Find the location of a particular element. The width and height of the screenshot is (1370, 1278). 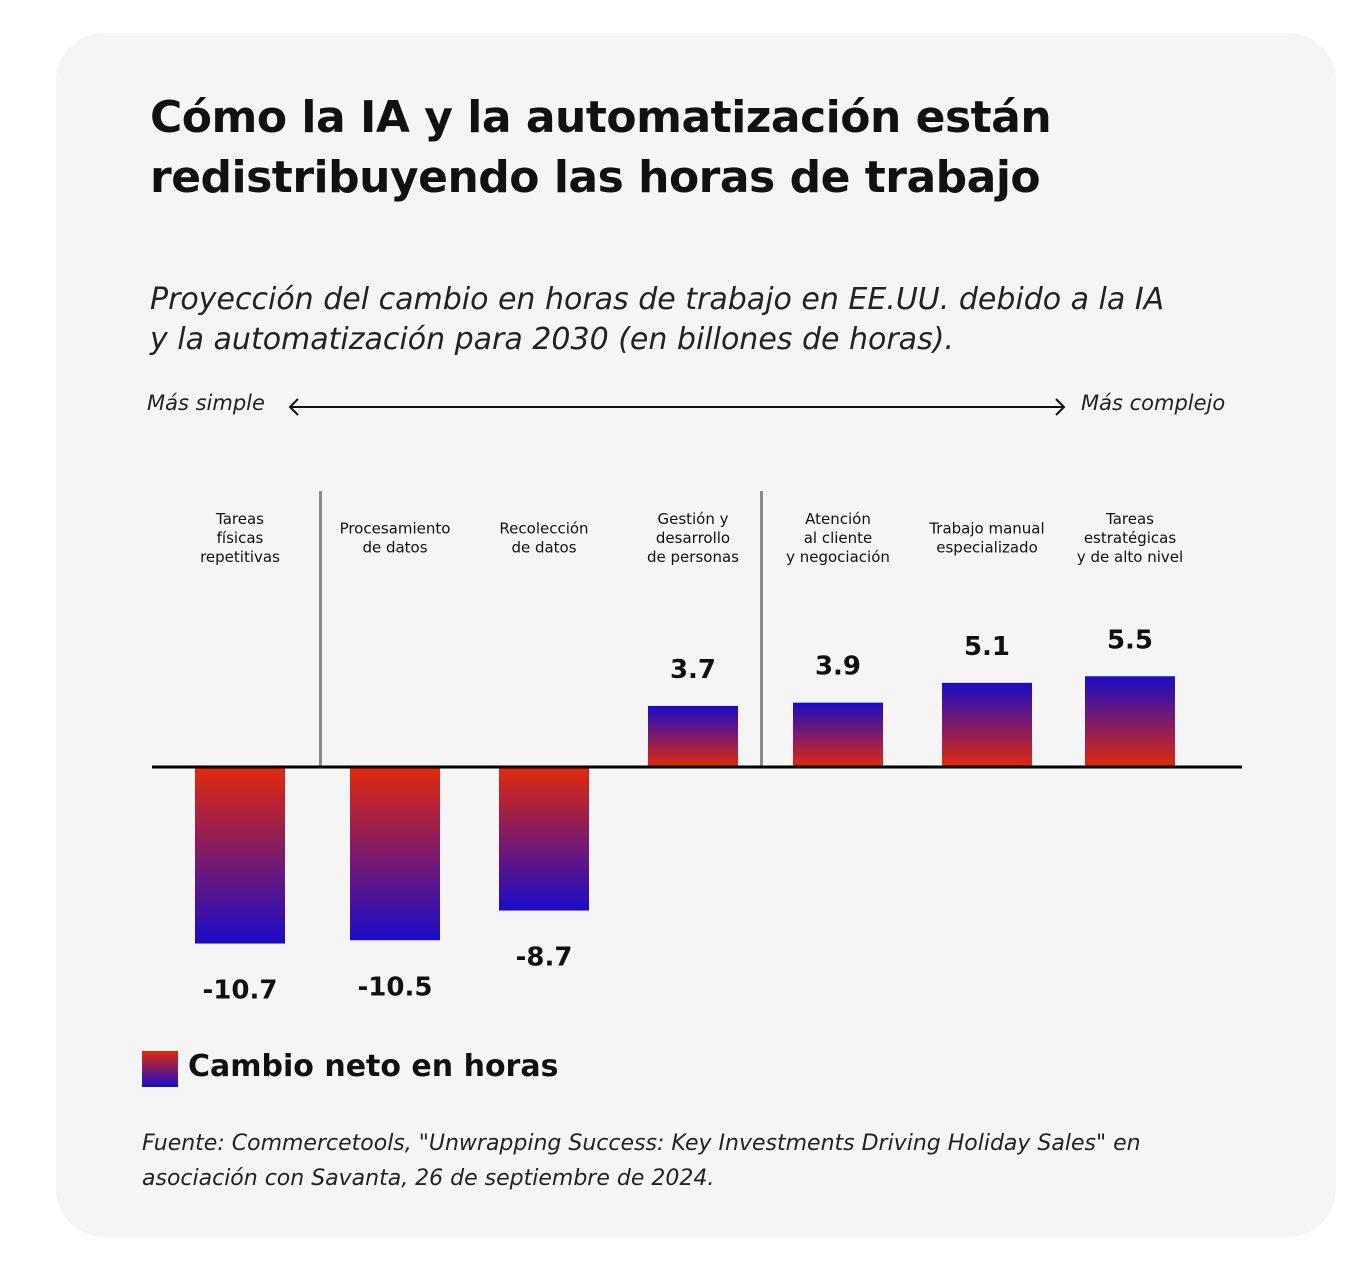

category-label-6: Trabajo manual especializado is located at coordinates (986, 538).